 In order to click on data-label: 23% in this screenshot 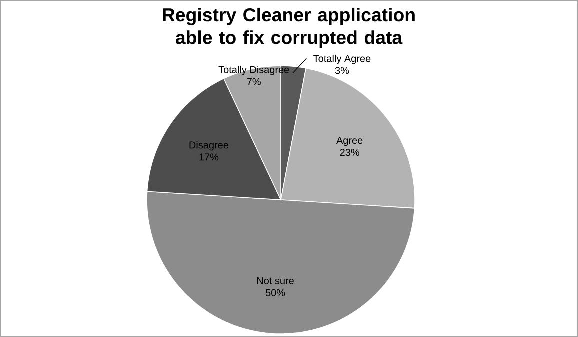, I will do `click(350, 152)`.